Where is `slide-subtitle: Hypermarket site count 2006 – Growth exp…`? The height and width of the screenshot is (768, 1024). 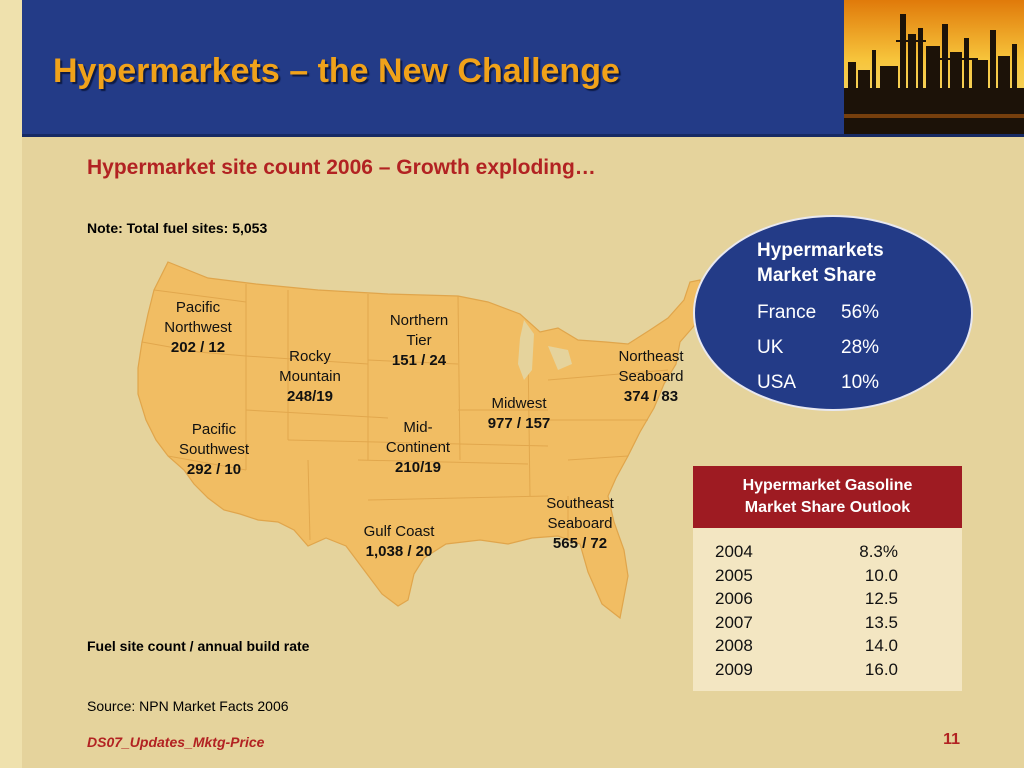 slide-subtitle: Hypermarket site count 2006 – Growth exp… is located at coordinates (341, 167).